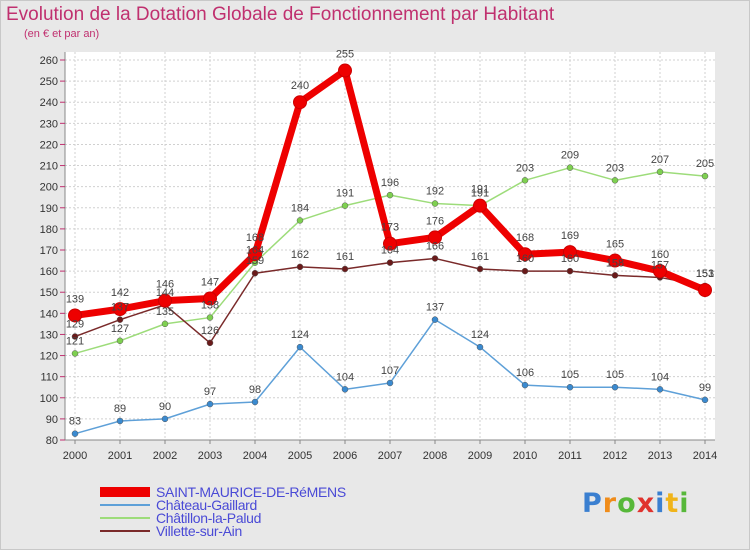  Describe the element at coordinates (210, 283) in the screenshot. I see `data-label: 147` at that location.